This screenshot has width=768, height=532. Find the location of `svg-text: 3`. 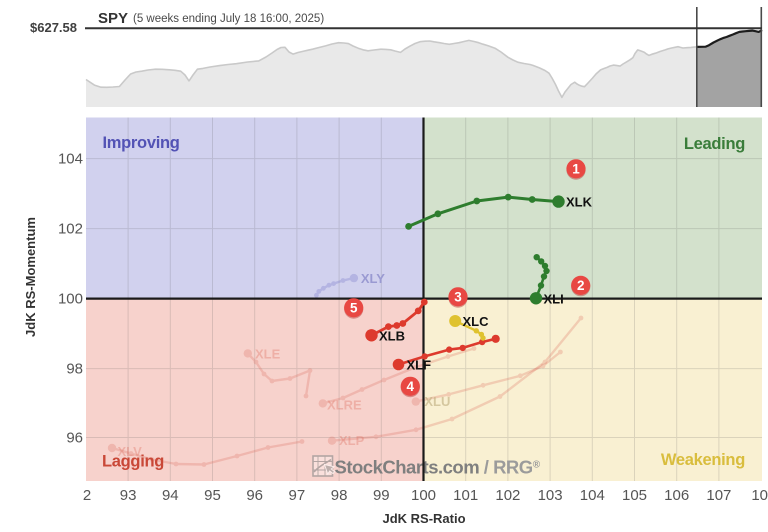

svg-text: 3 is located at coordinates (458, 297).